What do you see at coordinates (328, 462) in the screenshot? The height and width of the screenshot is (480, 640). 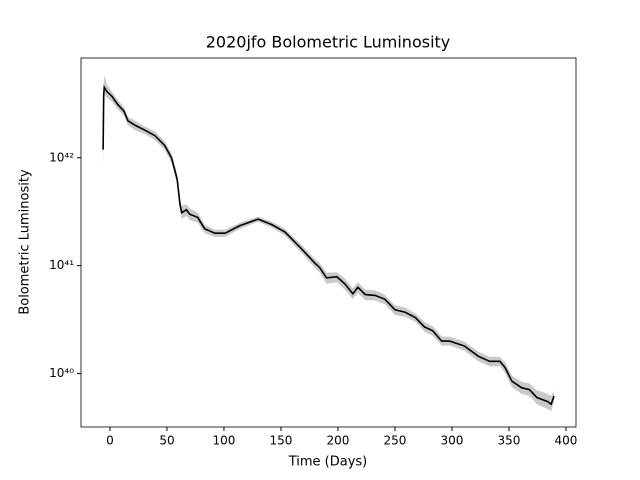 I see `x-axis-label: Time (Days)` at bounding box center [328, 462].